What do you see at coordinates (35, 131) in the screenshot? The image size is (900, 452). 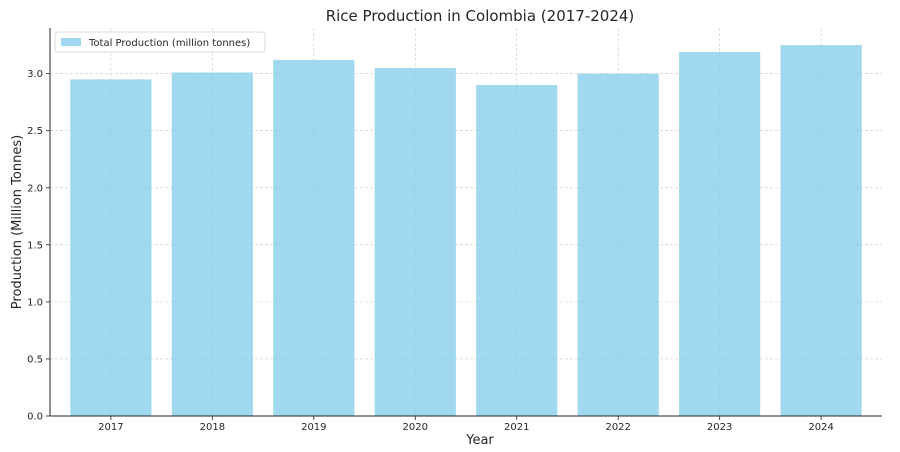 I see `y-tick-label: 2.5` at bounding box center [35, 131].